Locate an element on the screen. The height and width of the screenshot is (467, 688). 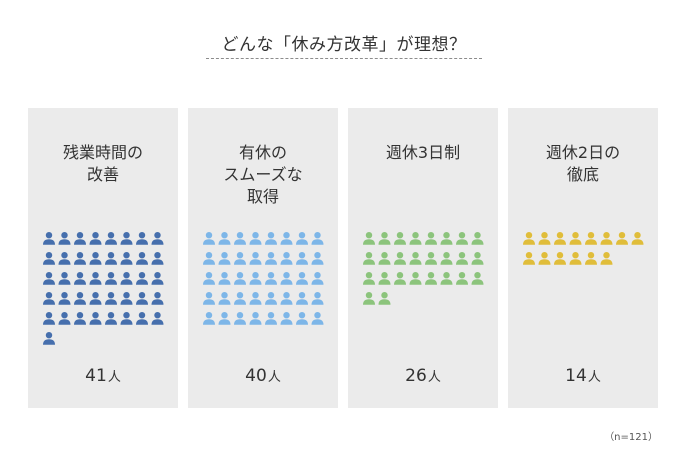
category-value-3: 26 is located at coordinates (416, 376).